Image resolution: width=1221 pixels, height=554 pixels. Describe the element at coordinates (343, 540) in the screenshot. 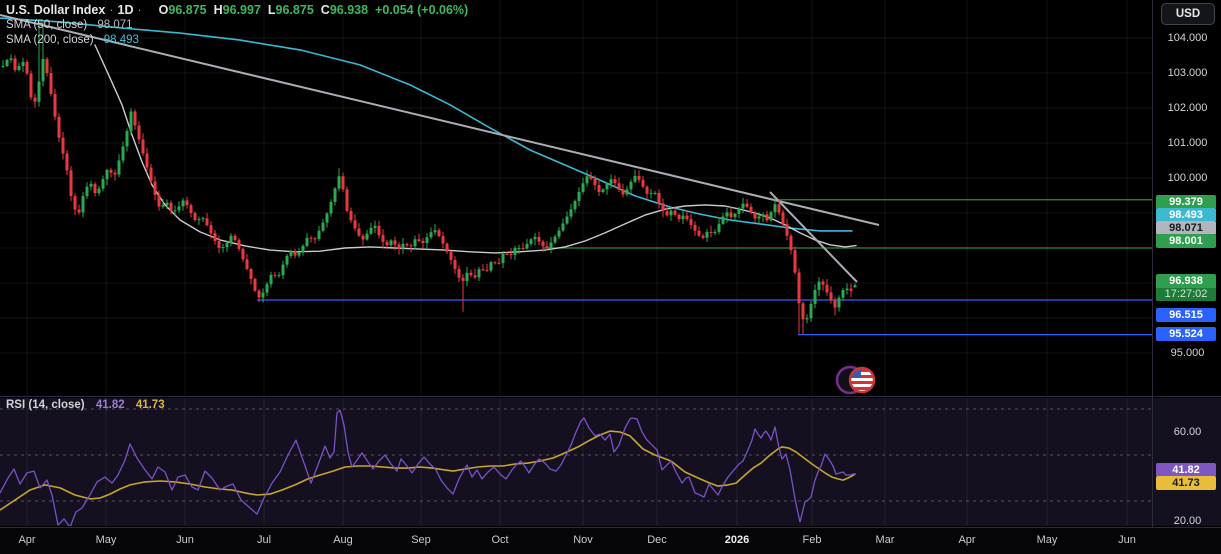

I see `time-axis-label: Aug` at that location.